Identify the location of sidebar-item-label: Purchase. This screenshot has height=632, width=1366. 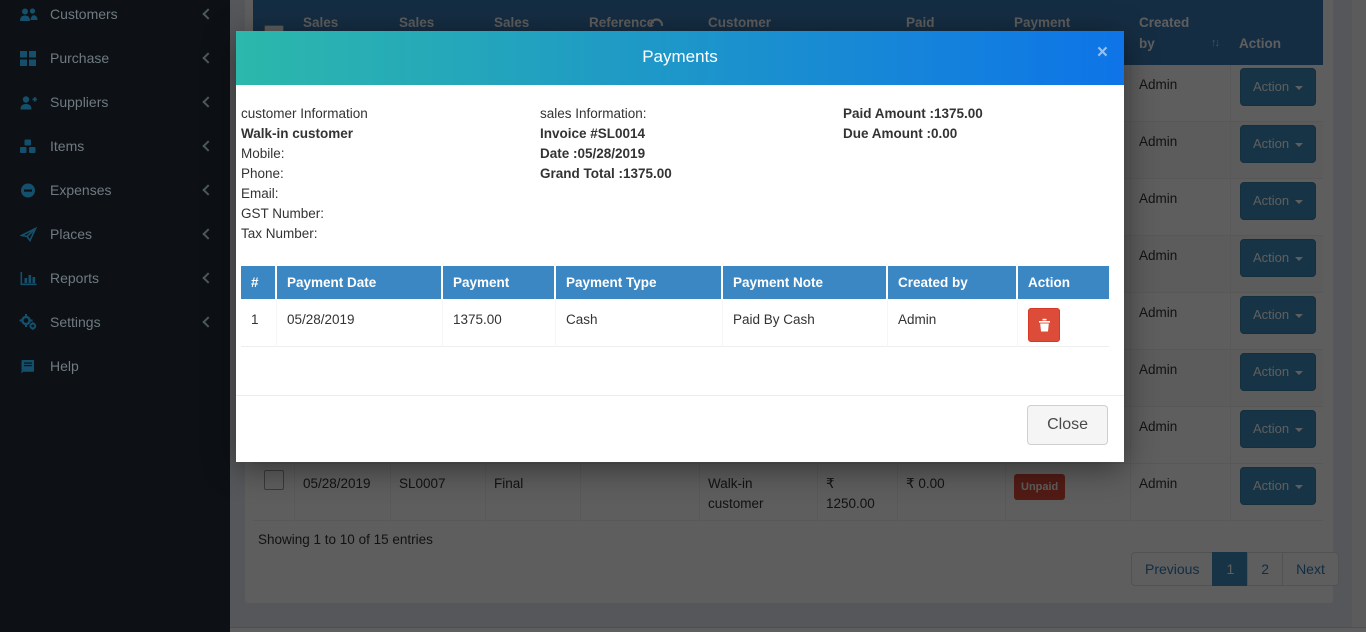
(80, 58).